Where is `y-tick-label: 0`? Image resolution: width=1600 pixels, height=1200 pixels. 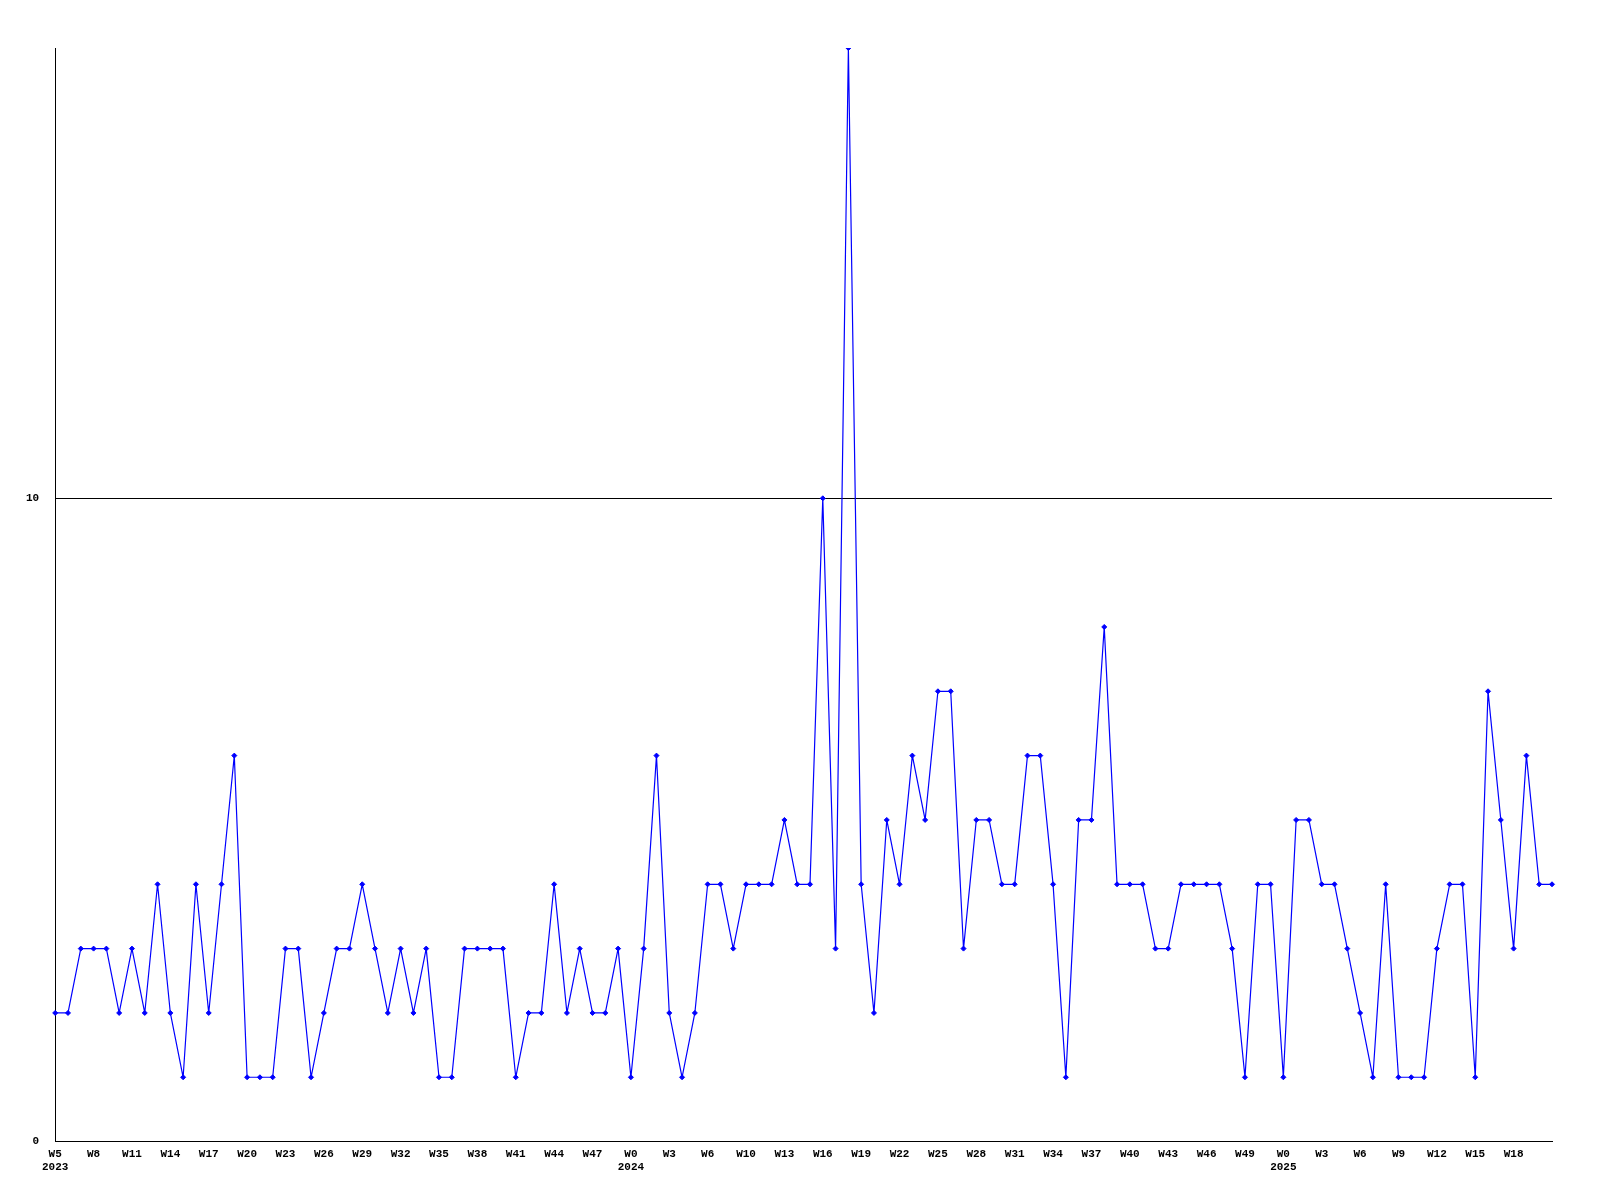
y-tick-label: 0 is located at coordinates (36, 1141).